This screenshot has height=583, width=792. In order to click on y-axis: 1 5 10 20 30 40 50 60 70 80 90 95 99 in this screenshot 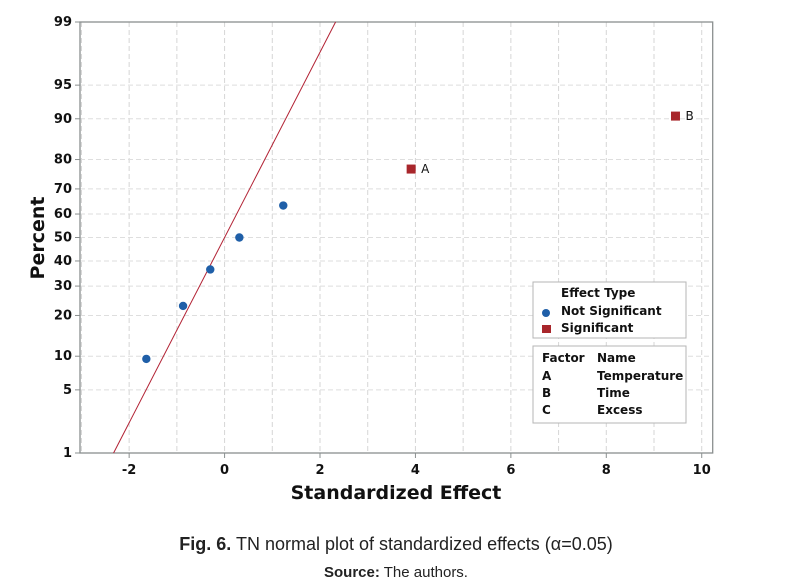, I will do `click(67, 238)`.